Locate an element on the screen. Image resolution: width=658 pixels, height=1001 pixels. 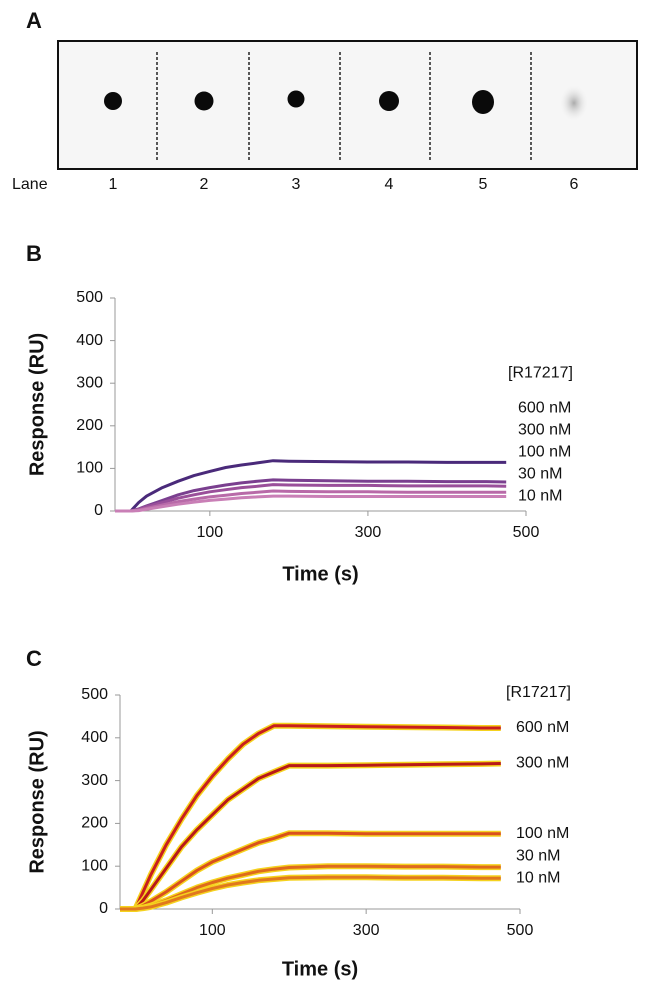
blot-separators is located at coordinates (344, 106).